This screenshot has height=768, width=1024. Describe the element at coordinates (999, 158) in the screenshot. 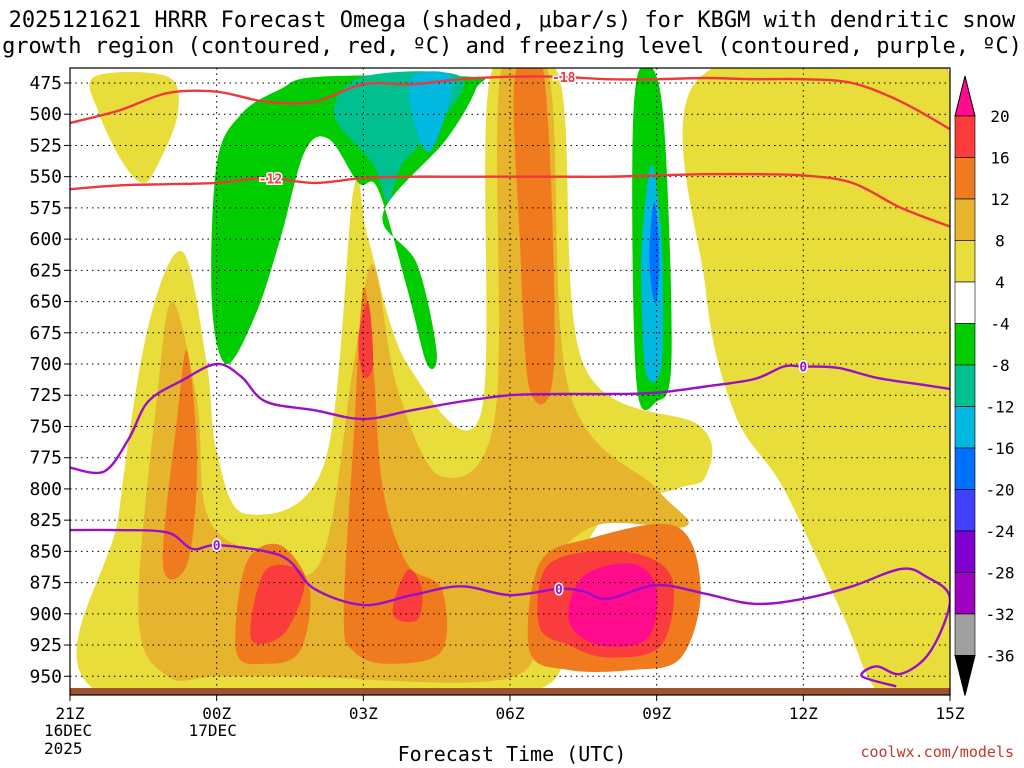

I see `colorbar-label-1: 16` at that location.